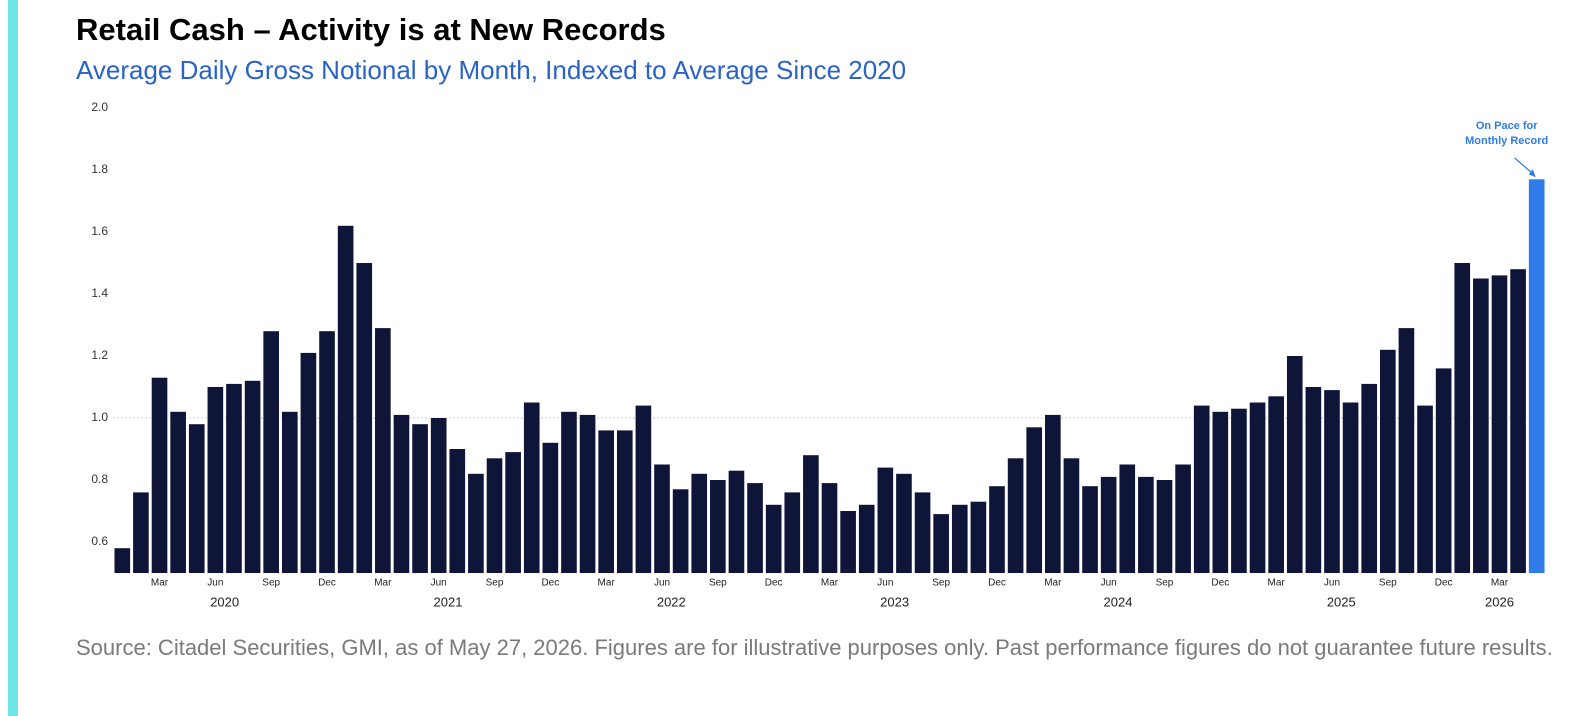 The height and width of the screenshot is (716, 1584). What do you see at coordinates (894, 601) in the screenshot?
I see `year-label: 2023` at bounding box center [894, 601].